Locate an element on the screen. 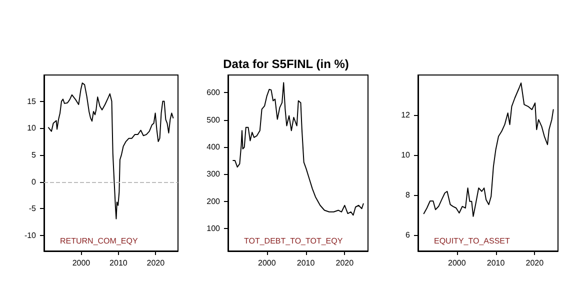  y-tick-label: 500 is located at coordinates (213, 119).